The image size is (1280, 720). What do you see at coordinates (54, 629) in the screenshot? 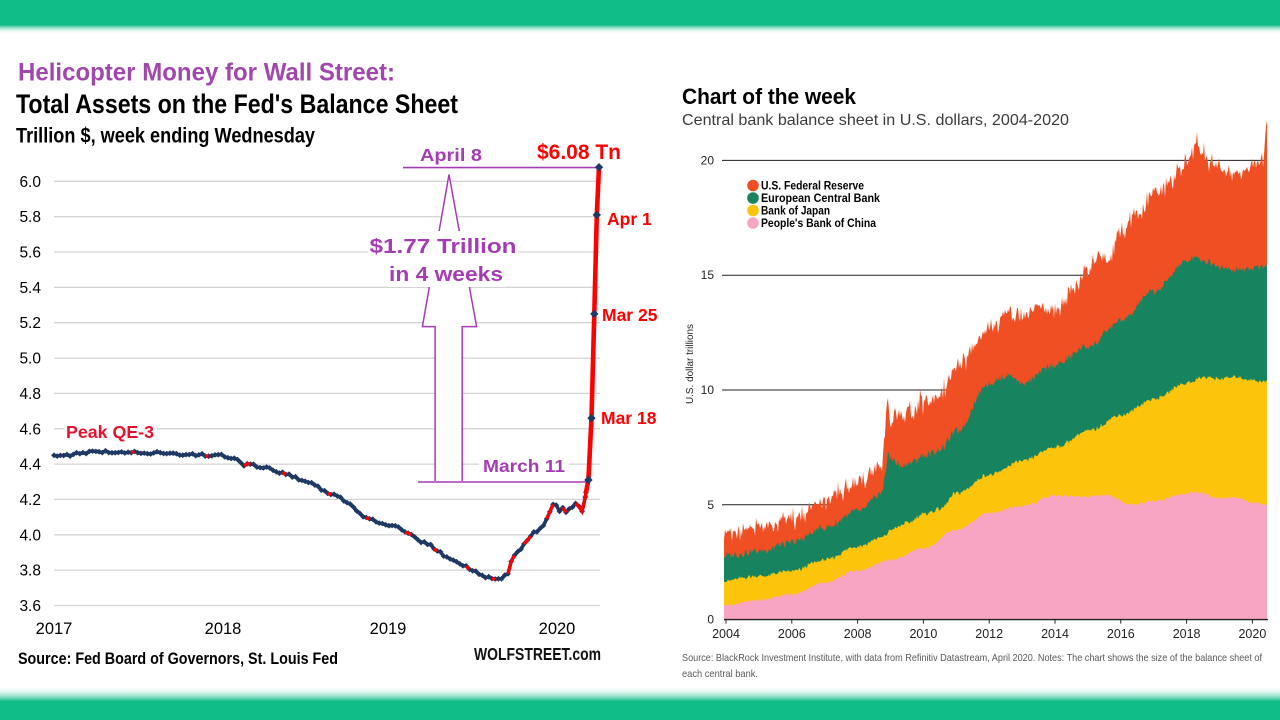
I see `svg-text: 2017` at bounding box center [54, 629].